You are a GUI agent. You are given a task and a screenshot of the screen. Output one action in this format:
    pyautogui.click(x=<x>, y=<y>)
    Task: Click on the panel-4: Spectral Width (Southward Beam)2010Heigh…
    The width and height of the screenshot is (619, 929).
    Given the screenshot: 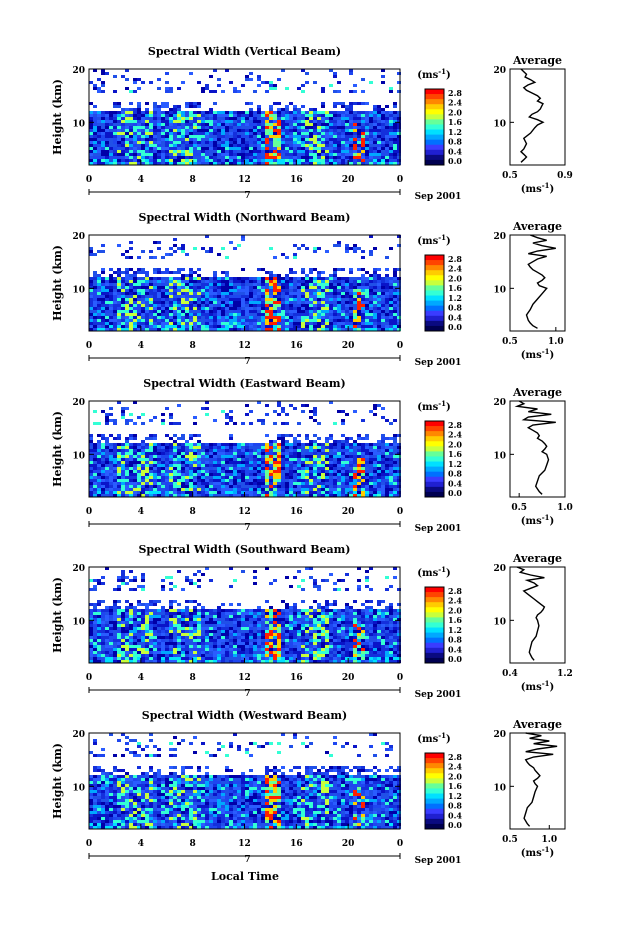 What is the action you would take?
    pyautogui.click(x=312, y=621)
    